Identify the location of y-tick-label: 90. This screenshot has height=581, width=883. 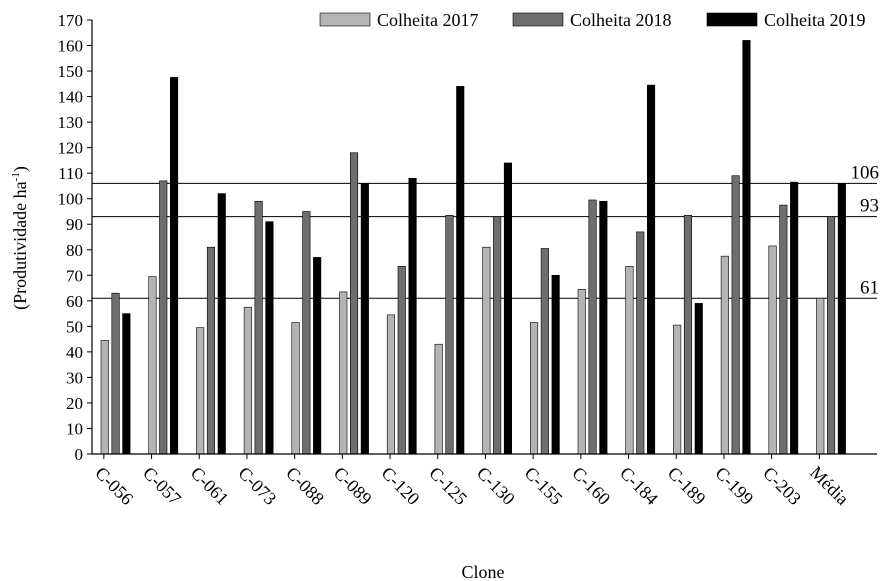
(74, 224).